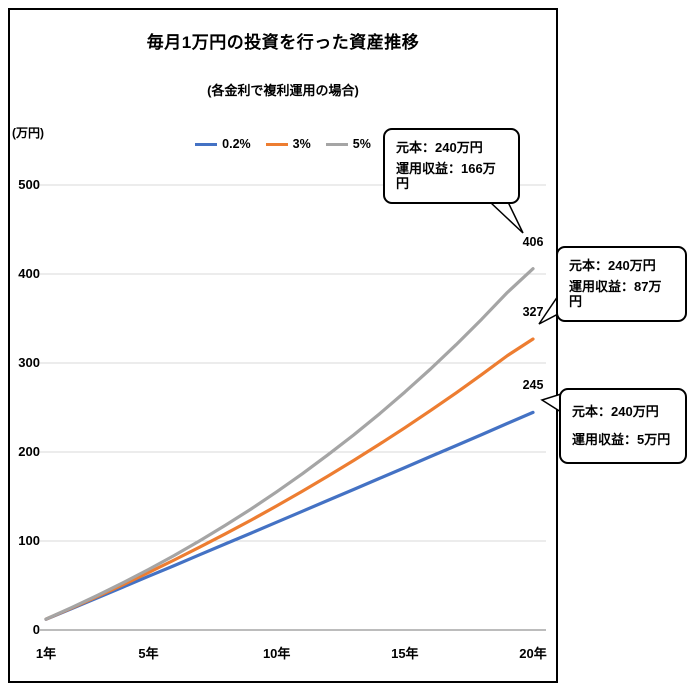 The image size is (689, 689). Describe the element at coordinates (506, 217) in the screenshot. I see `callout-tail` at that location.